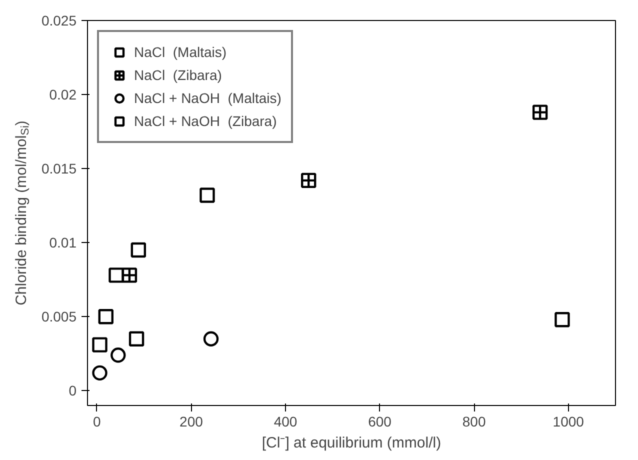 This screenshot has width=638, height=460. Describe the element at coordinates (180, 52) in the screenshot. I see `legend-label: NaCl (Maltais)` at that location.